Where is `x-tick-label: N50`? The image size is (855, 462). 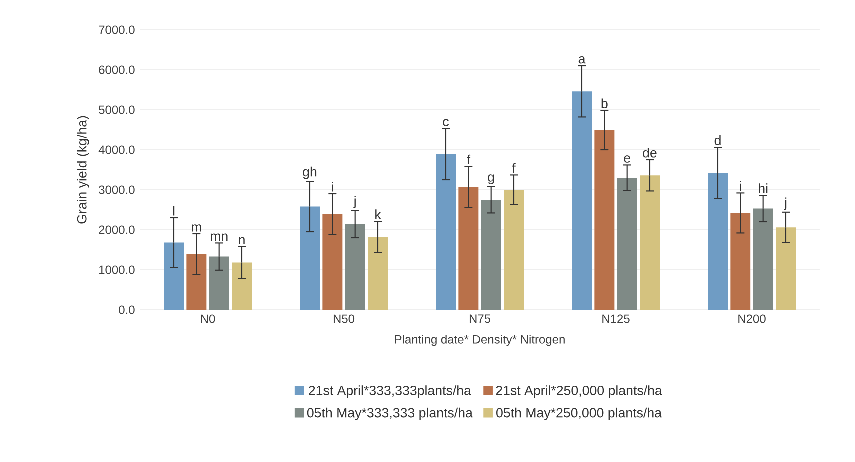
x-tick-label: N50 is located at coordinates (344, 319).